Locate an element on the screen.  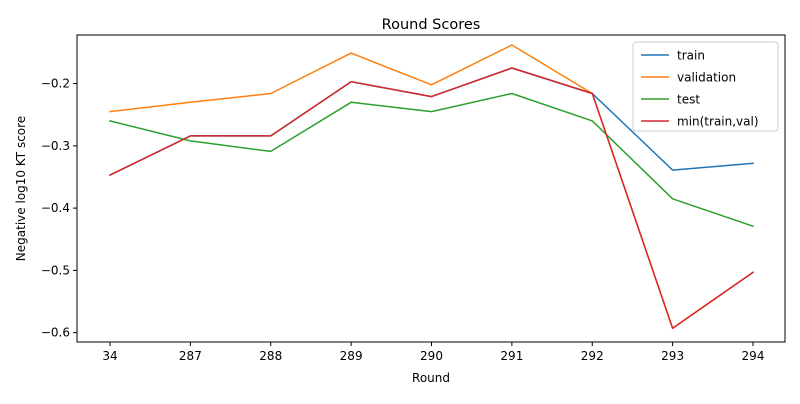
y-tick-label: −0.2 is located at coordinates (55, 84).